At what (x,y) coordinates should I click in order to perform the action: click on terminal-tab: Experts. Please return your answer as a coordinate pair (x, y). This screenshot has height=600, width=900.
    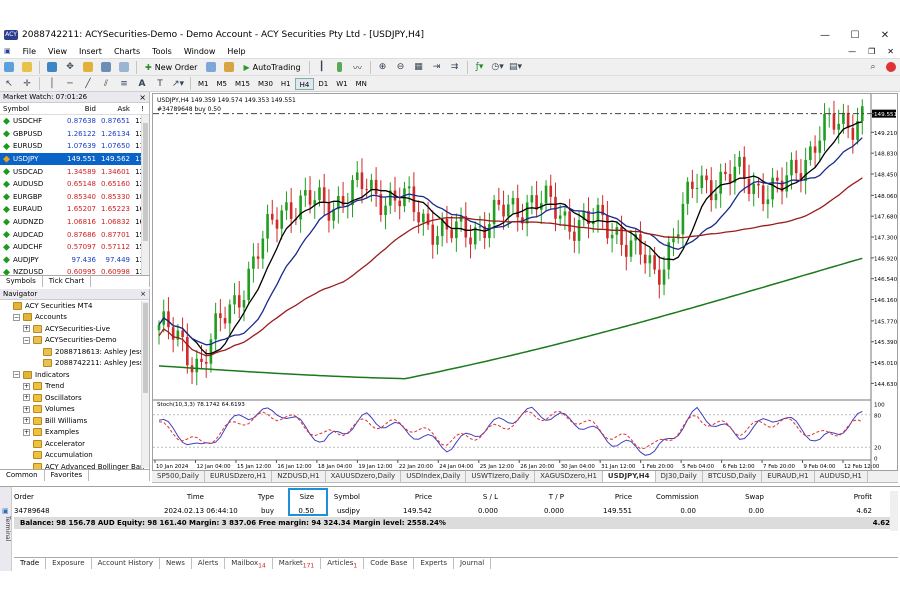
    Looking at the image, I should click on (434, 563).